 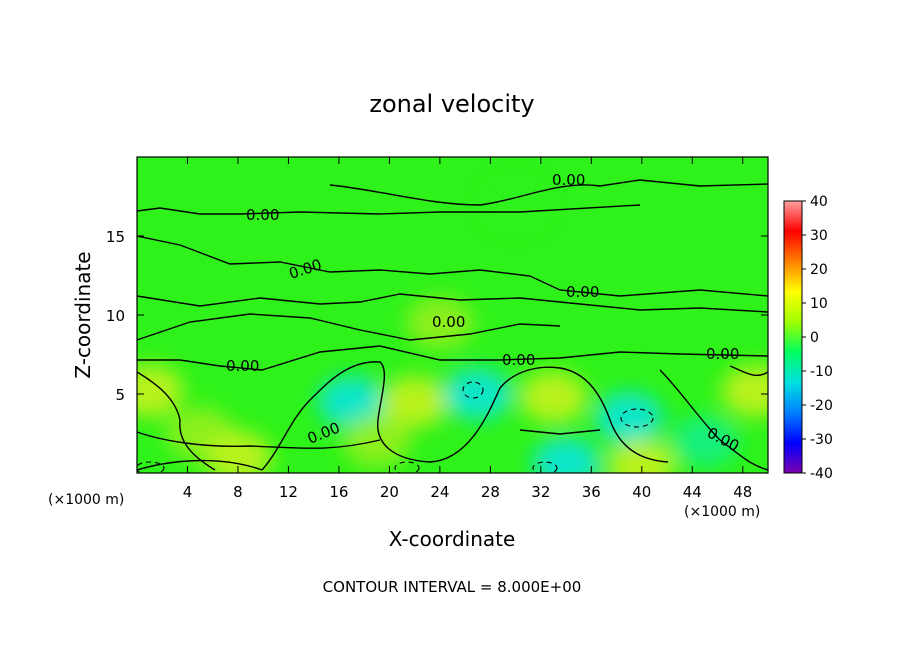 I want to click on colorbar-ticks: 40 30 20 10 0 -10 -20 -30 -40, so click(x=817, y=338).